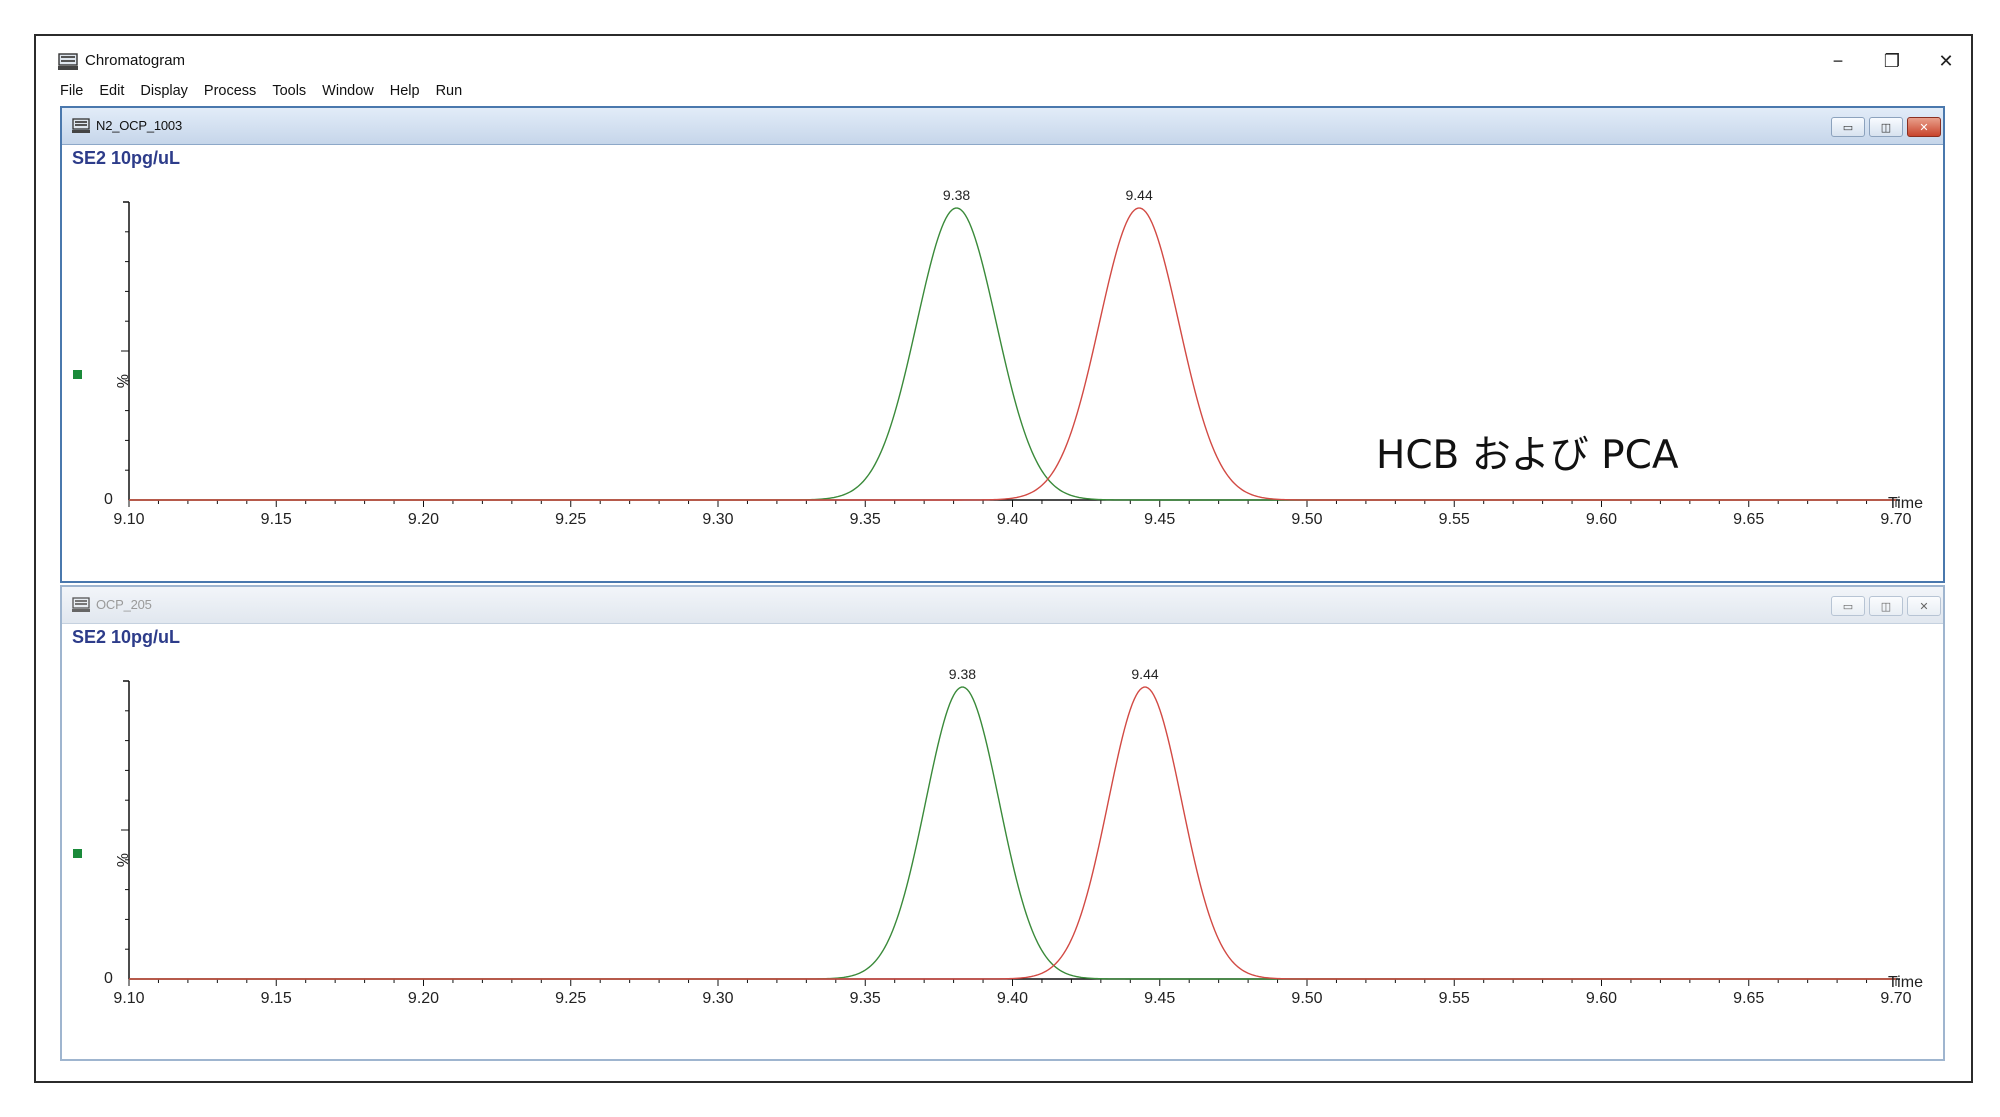 The height and width of the screenshot is (1117, 2000). Describe the element at coordinates (1002, 605) in the screenshot. I see `subwindow-title-bar: OCP_205 ▭ ◫ ✕` at that location.